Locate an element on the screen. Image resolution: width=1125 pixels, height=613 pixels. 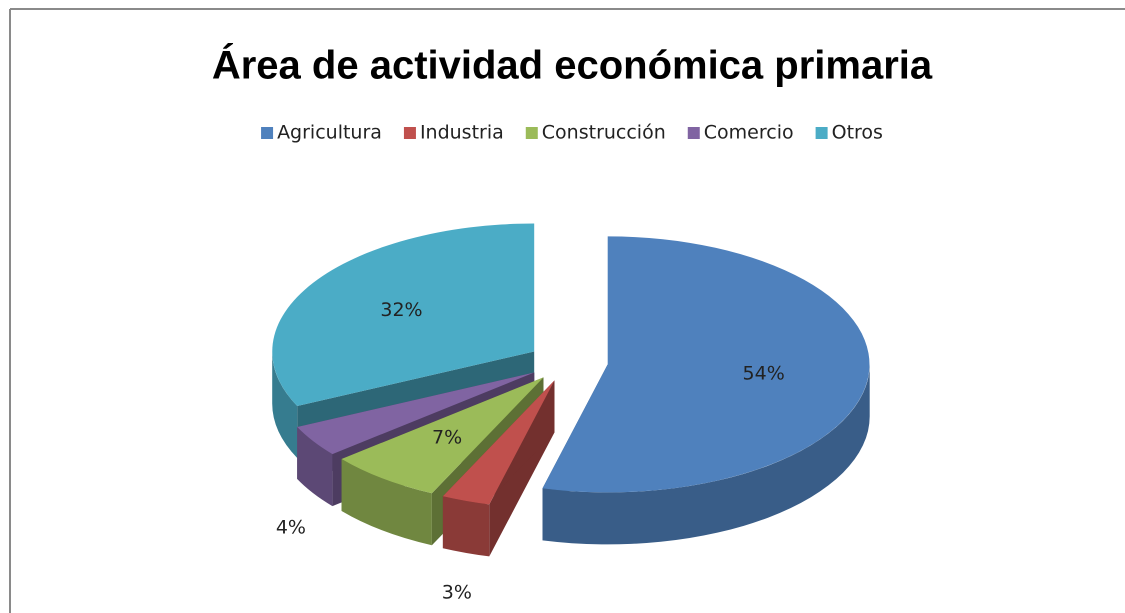
slice-side is located at coordinates (416, 425).